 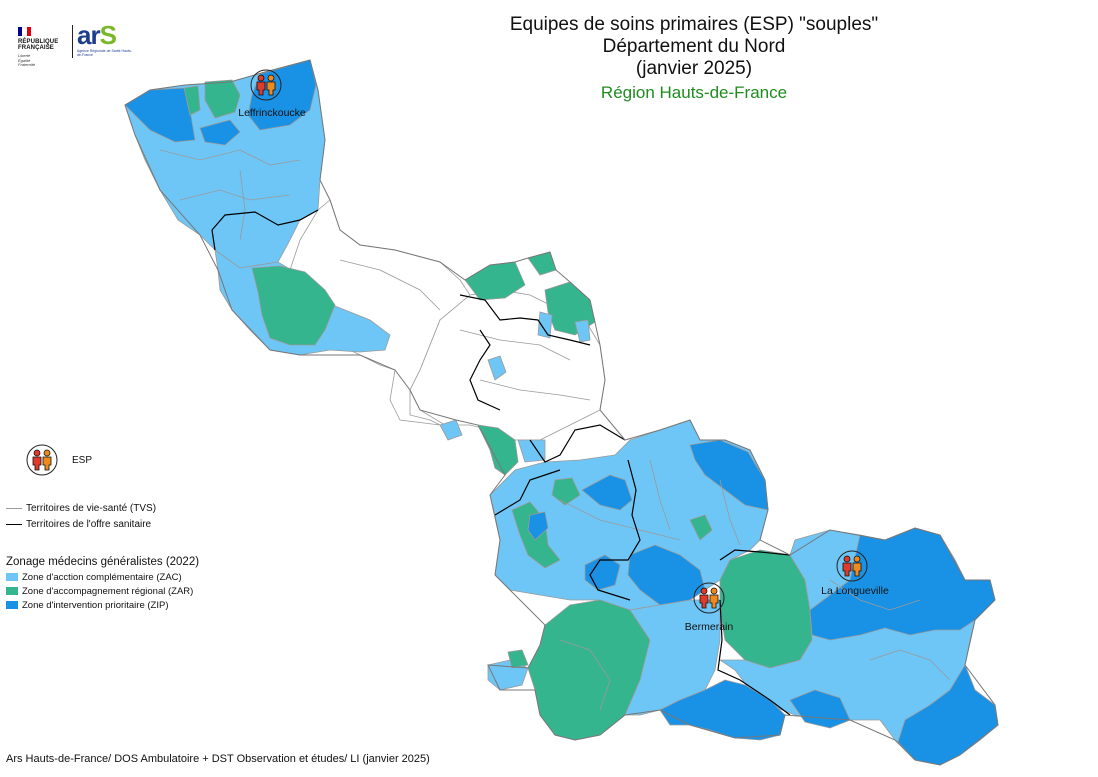 What do you see at coordinates (497, 368) in the screenshot?
I see `zone-lille-center-zac` at bounding box center [497, 368].